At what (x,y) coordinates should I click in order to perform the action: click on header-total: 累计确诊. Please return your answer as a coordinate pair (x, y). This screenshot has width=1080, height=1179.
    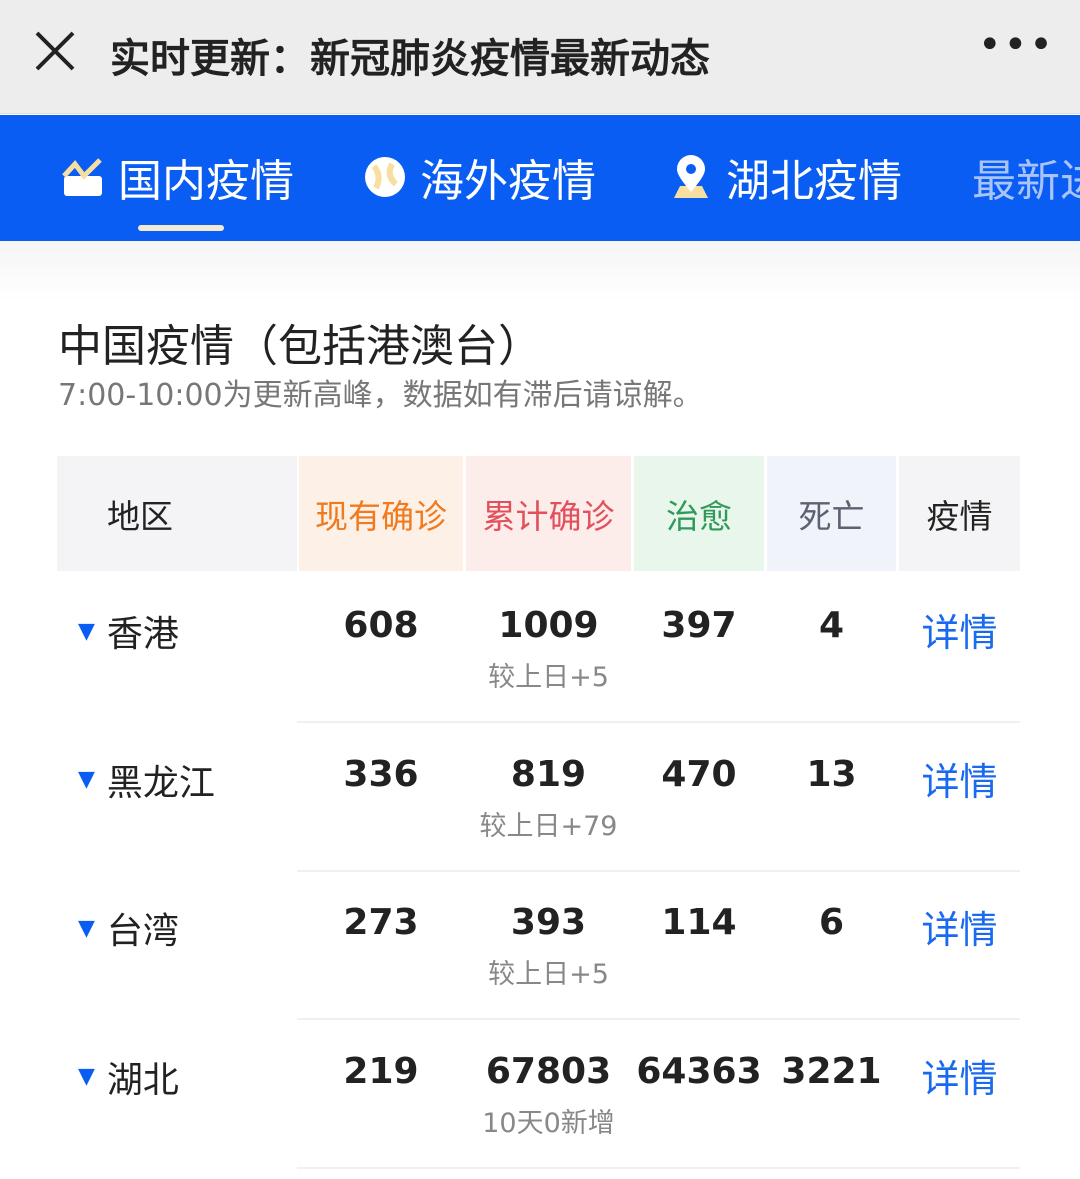
    Looking at the image, I should click on (548, 513).